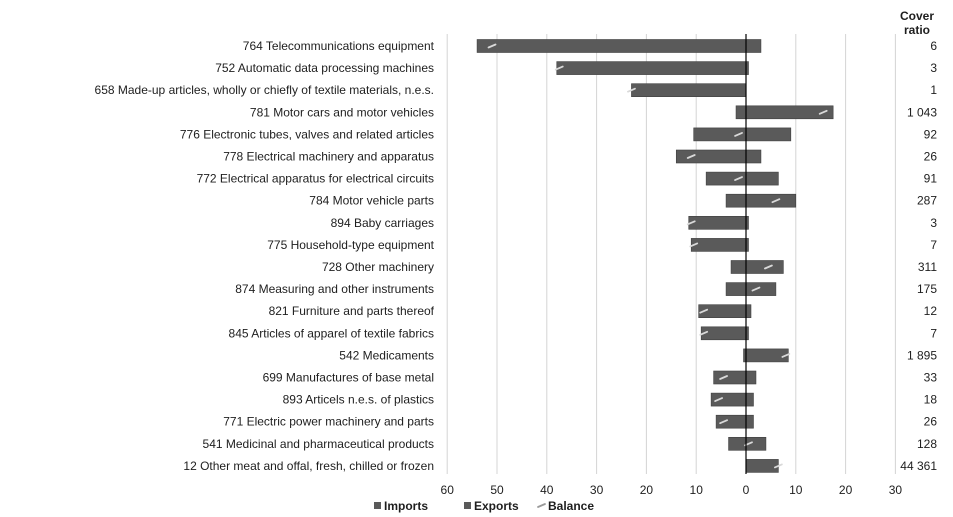  What do you see at coordinates (497, 490) in the screenshot?
I see `x-tick-label: 50` at bounding box center [497, 490].